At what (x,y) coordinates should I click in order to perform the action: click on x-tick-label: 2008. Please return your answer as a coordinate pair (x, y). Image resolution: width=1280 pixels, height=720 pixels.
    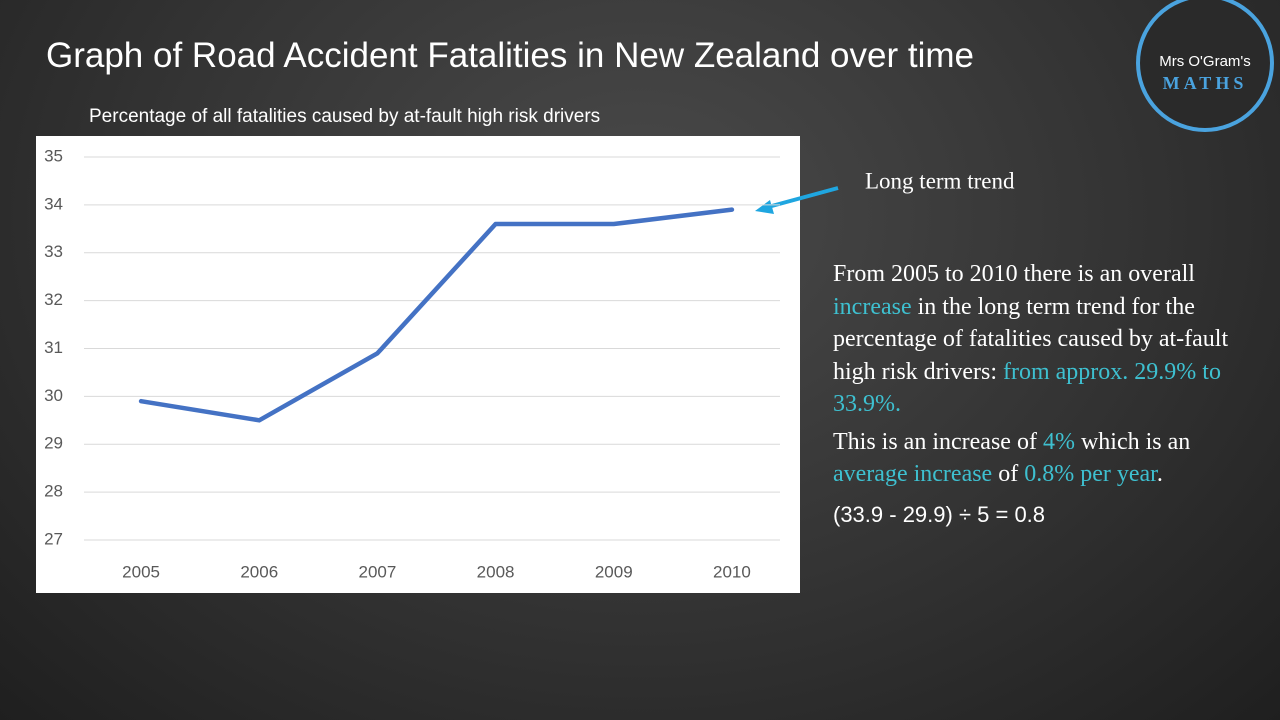
    Looking at the image, I should click on (496, 571).